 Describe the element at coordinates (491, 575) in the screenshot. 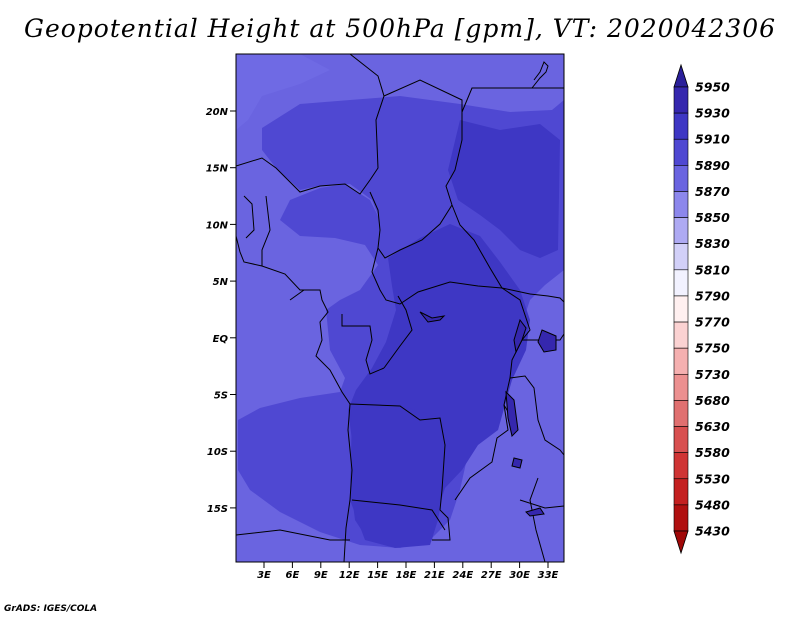

I see `lon-tick-label: 27E` at that location.